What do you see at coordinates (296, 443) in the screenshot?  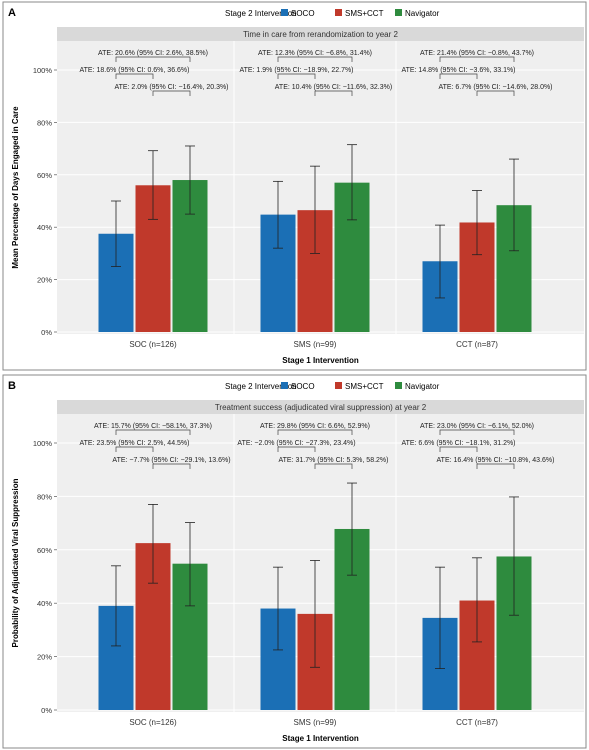 I see `ate-annotation: ATE: −2.0% (95% CI: −27.3%, 23.4%)` at bounding box center [296, 443].